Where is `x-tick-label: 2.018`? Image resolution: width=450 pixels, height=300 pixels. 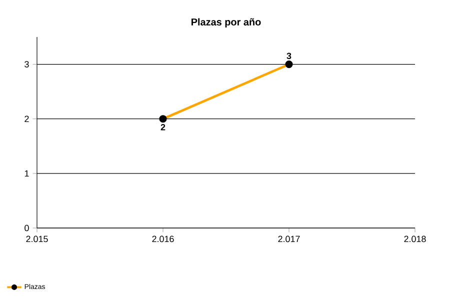 x-tick-label: 2.018 is located at coordinates (415, 239).